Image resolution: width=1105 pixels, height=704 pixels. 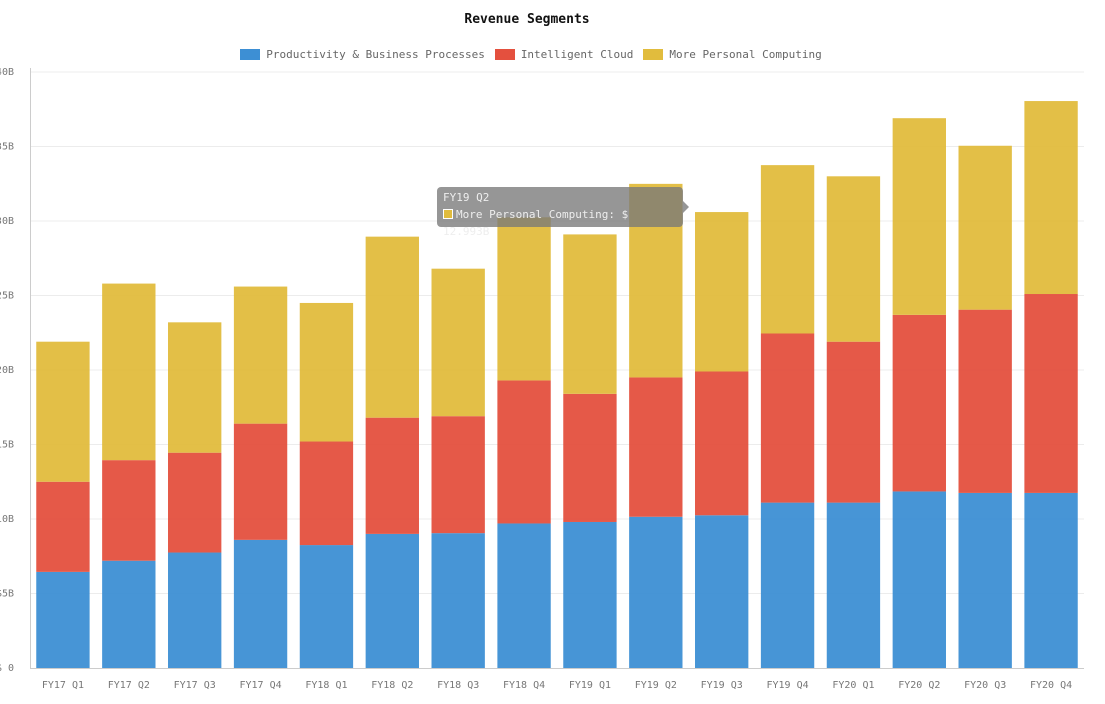 I want to click on y-tick-label-2: $10B, so click(x=7, y=519).